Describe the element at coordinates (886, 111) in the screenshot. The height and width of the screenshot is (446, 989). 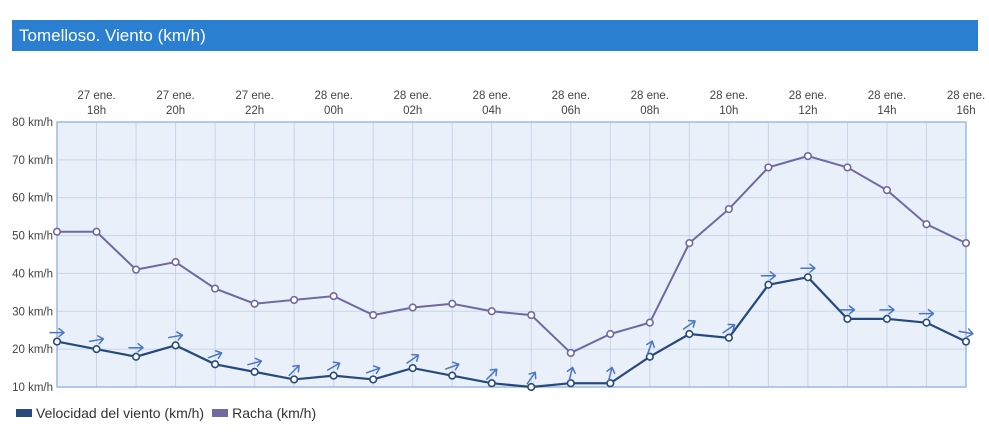
I see `x-tick-hour: 14h` at that location.